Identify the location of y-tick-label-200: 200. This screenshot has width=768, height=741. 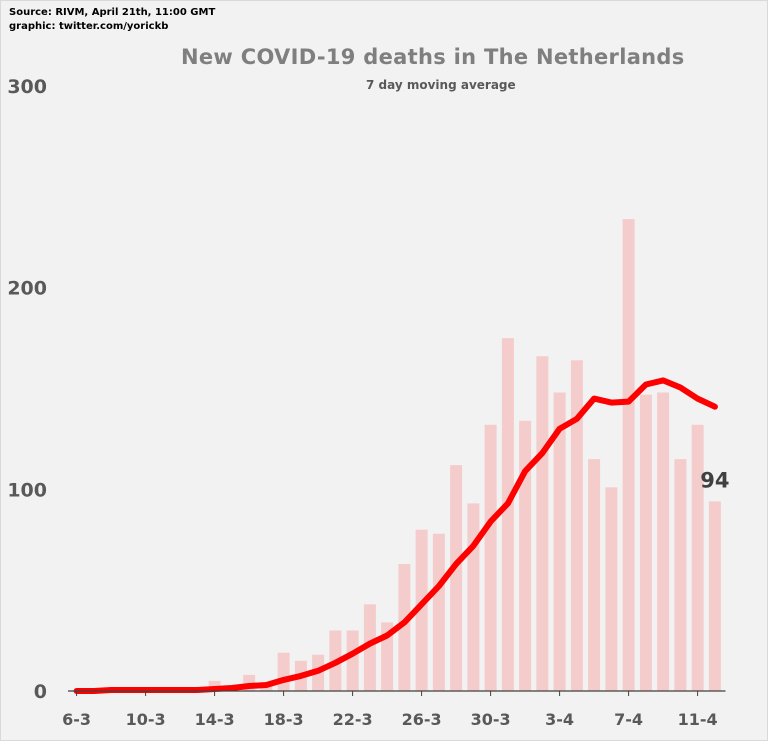
(27, 289).